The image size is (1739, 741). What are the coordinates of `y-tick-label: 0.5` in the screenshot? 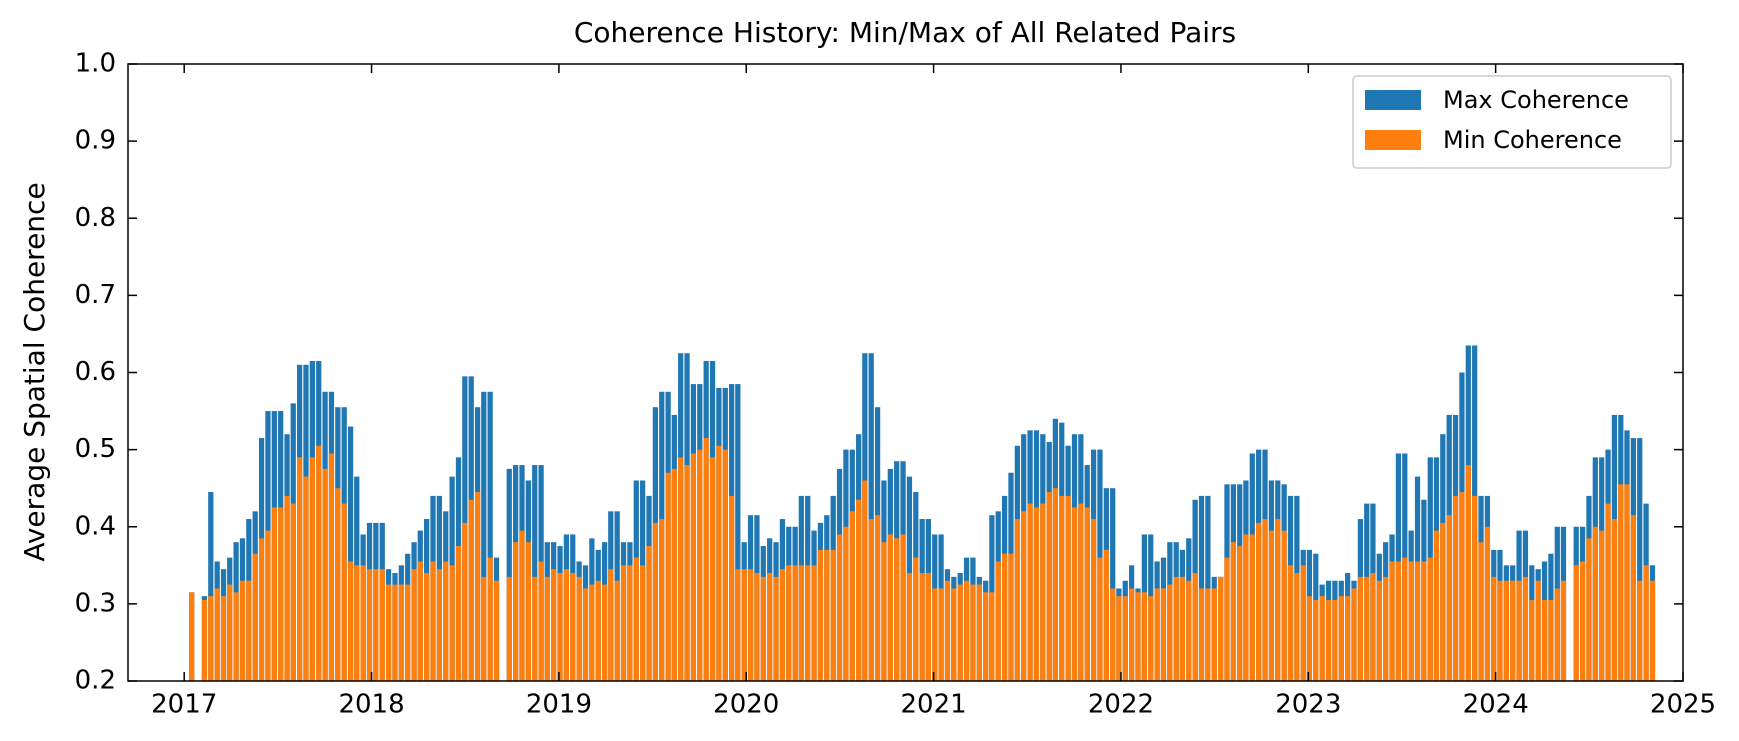 It's located at (95, 449).